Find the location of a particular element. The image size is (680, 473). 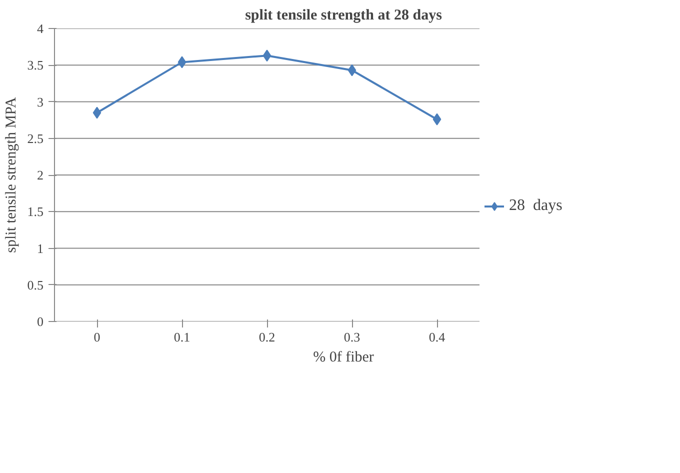

y-axis-title: split tensile strength MPA is located at coordinates (11, 174).